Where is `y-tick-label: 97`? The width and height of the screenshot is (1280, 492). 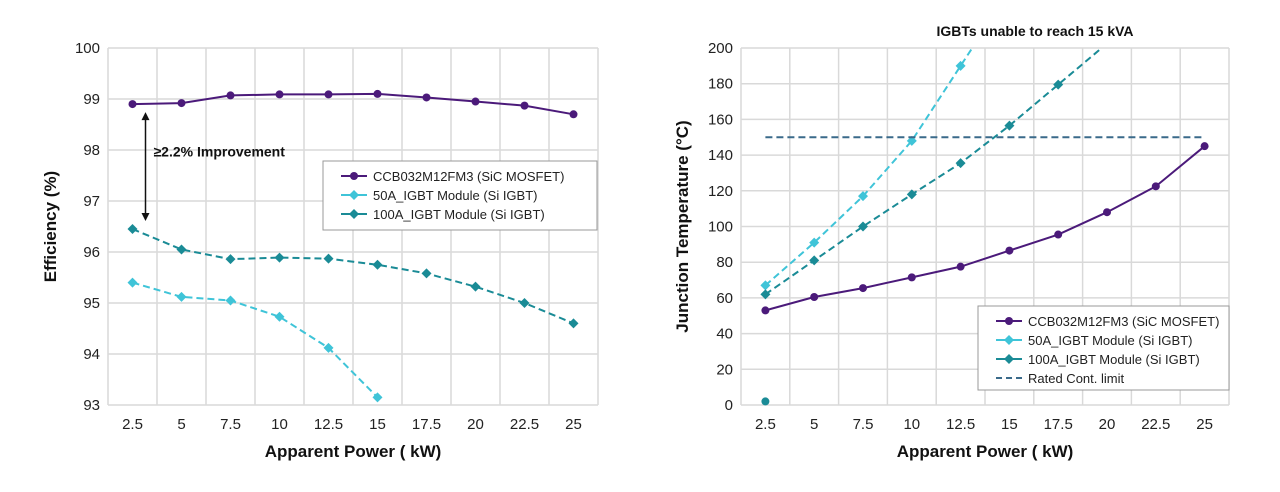 y-tick-label: 97 is located at coordinates (91, 201).